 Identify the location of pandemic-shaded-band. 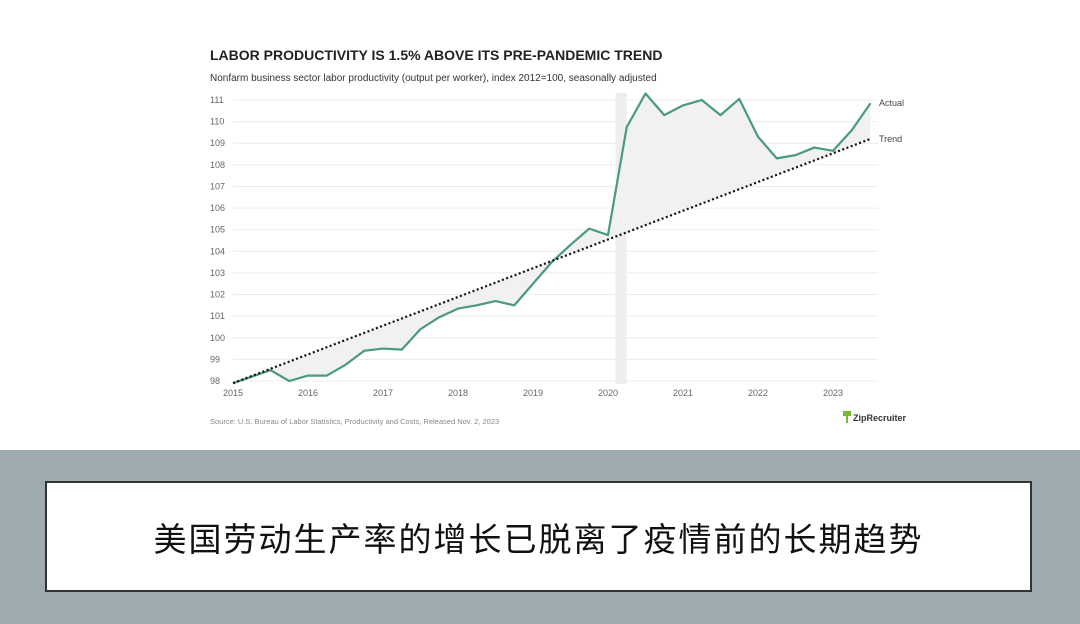
(621, 238).